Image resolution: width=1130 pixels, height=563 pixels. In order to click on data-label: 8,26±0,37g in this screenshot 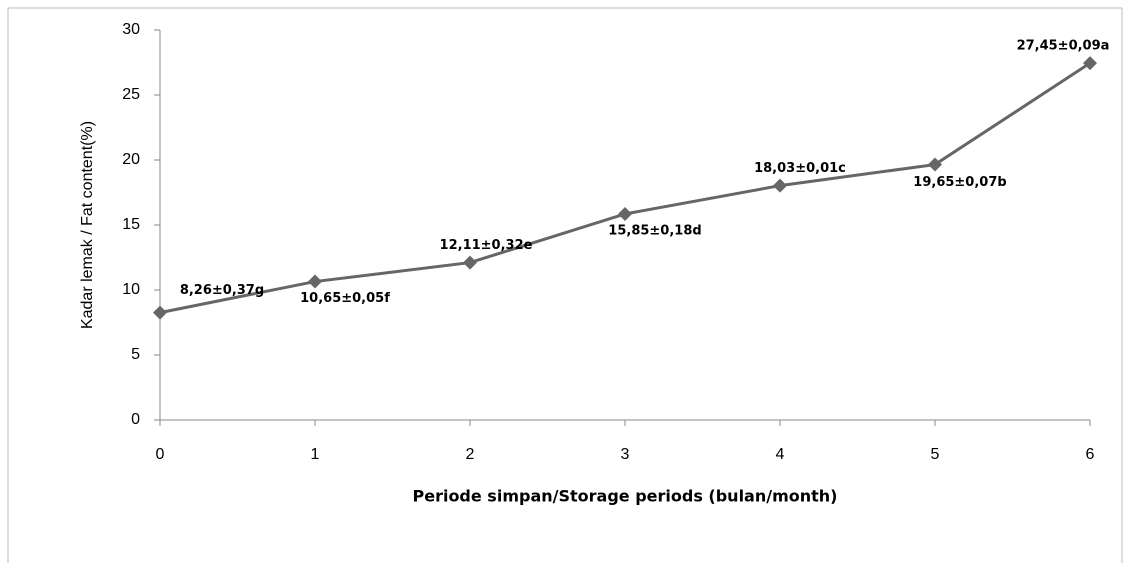, I will do `click(222, 290)`.